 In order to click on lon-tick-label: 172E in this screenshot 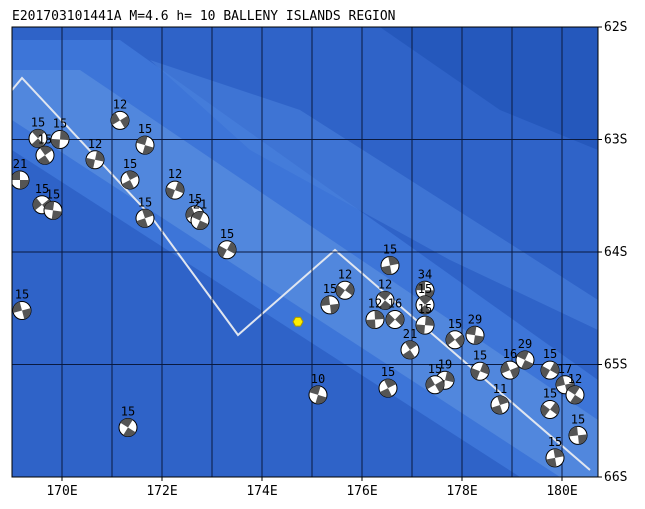, I will do `click(161, 491)`.